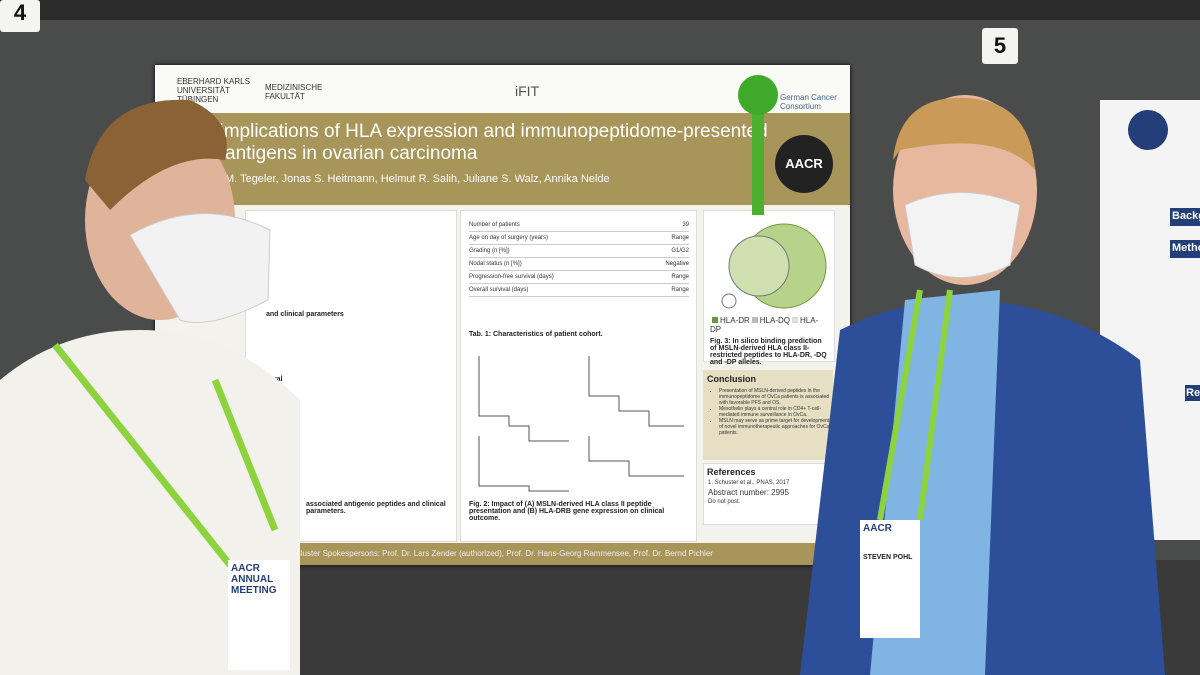  I want to click on heading: Backgr, so click(1186, 216).